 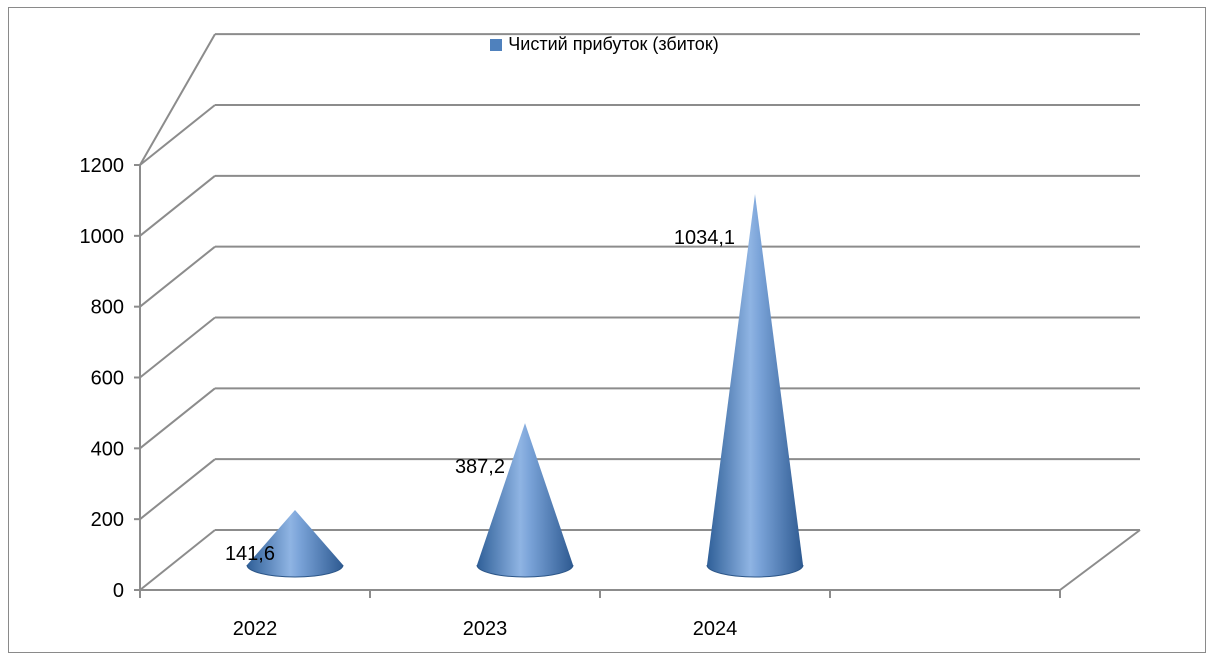 I want to click on legend-label: Чистий прибуток (збиток), so click(x=613, y=44).